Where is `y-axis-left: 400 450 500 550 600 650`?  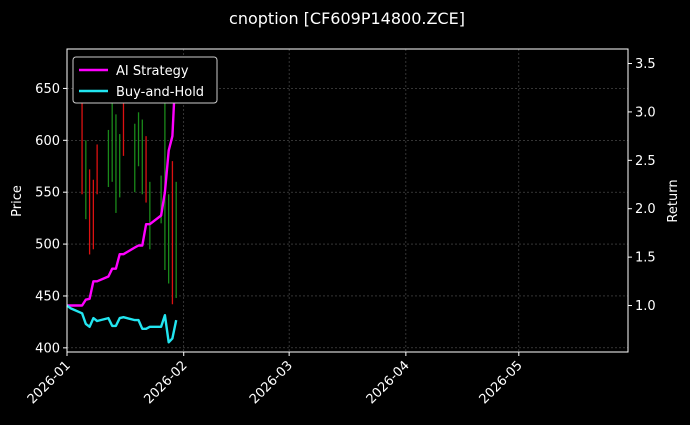 y-axis-left: 400 450 500 550 600 650 is located at coordinates (51, 219).